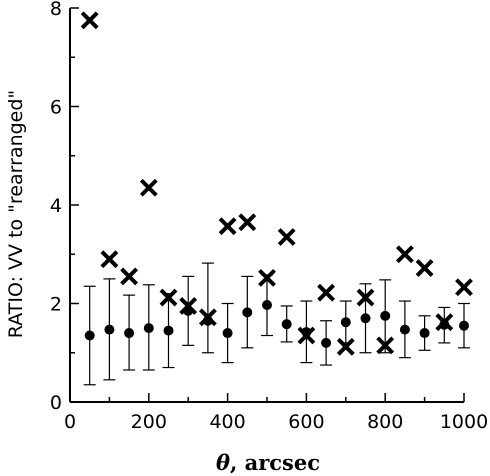 This screenshot has height=476, width=490. What do you see at coordinates (275, 462) in the screenshot?
I see `x-axis-label-units: , arcsec` at bounding box center [275, 462].